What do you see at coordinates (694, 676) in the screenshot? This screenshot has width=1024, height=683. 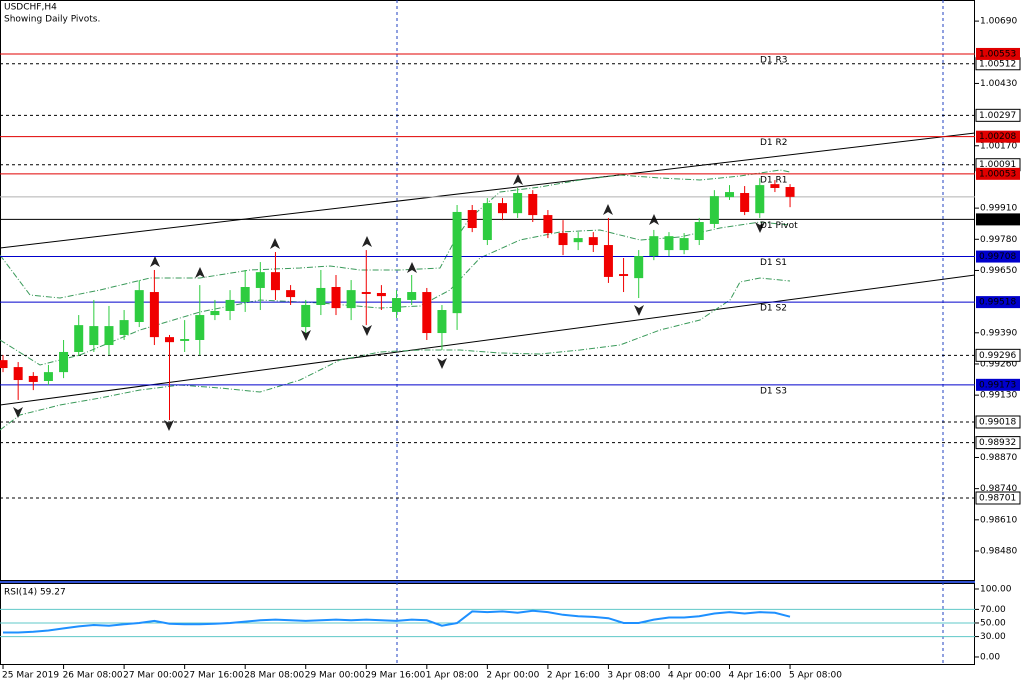 I see `x-tick-label: 4 Apr 00:00` at bounding box center [694, 676].